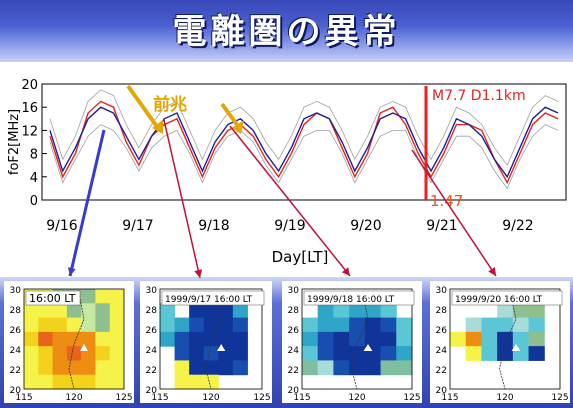  I want to click on map-y-tick-label: 22, so click(15, 371).